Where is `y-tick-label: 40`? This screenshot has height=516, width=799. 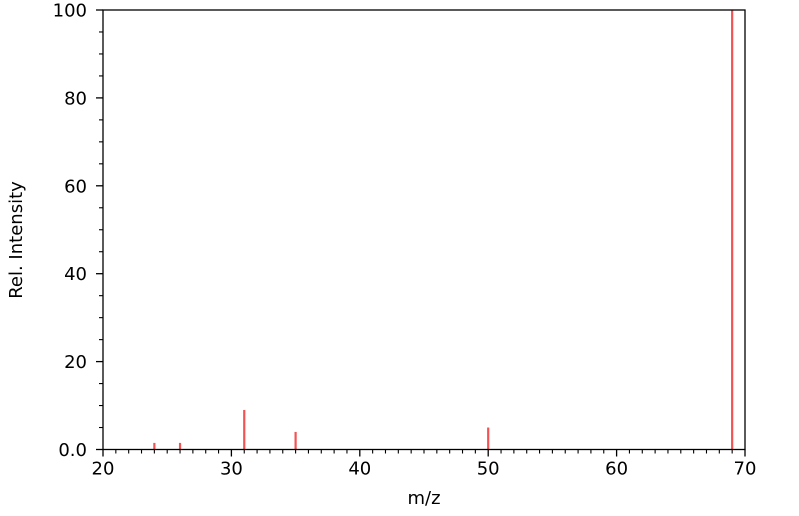
y-tick-label: 40 is located at coordinates (75, 274).